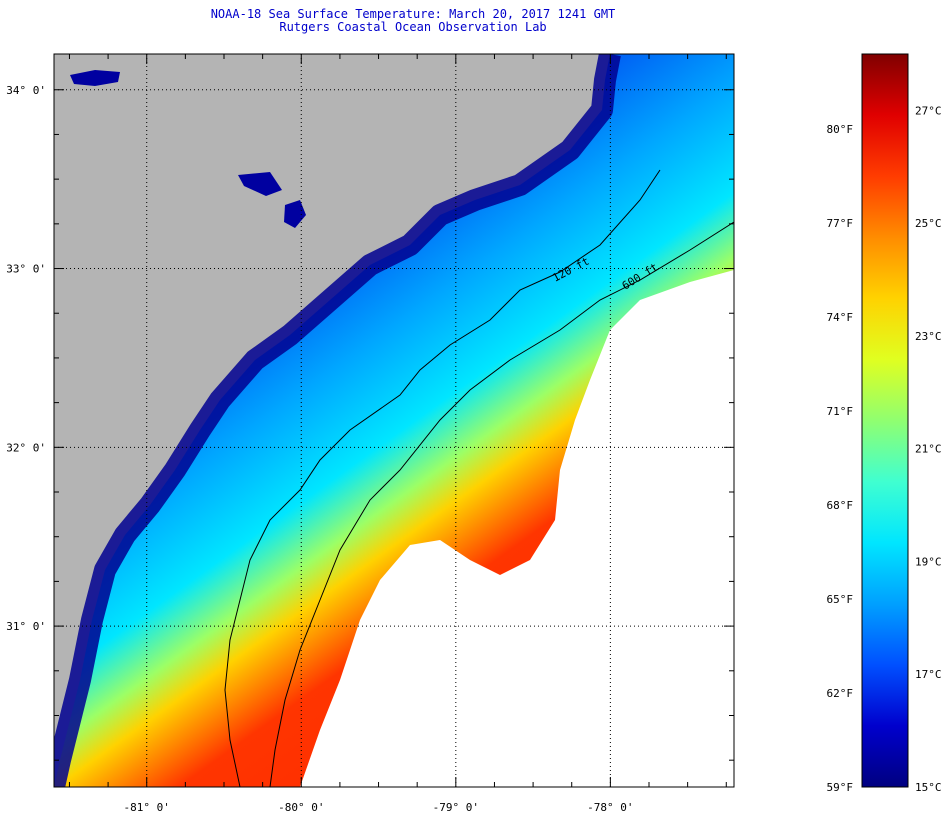  I want to click on colorbar-c-label: 25°C, so click(928, 223).